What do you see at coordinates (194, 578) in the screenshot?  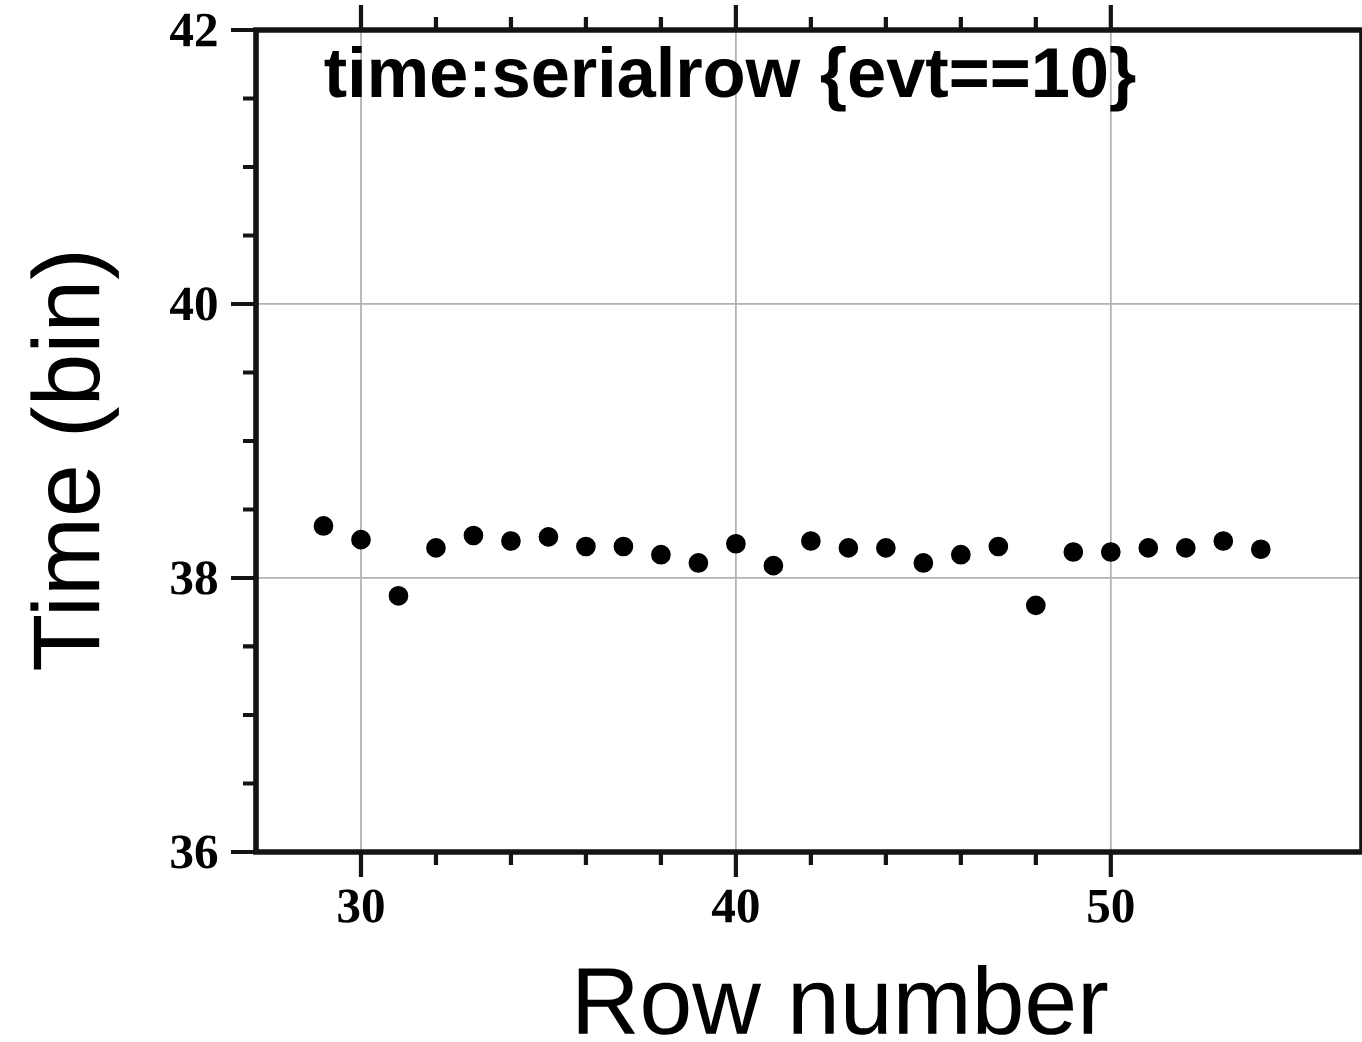 I see `y-tick-label: 38` at bounding box center [194, 578].